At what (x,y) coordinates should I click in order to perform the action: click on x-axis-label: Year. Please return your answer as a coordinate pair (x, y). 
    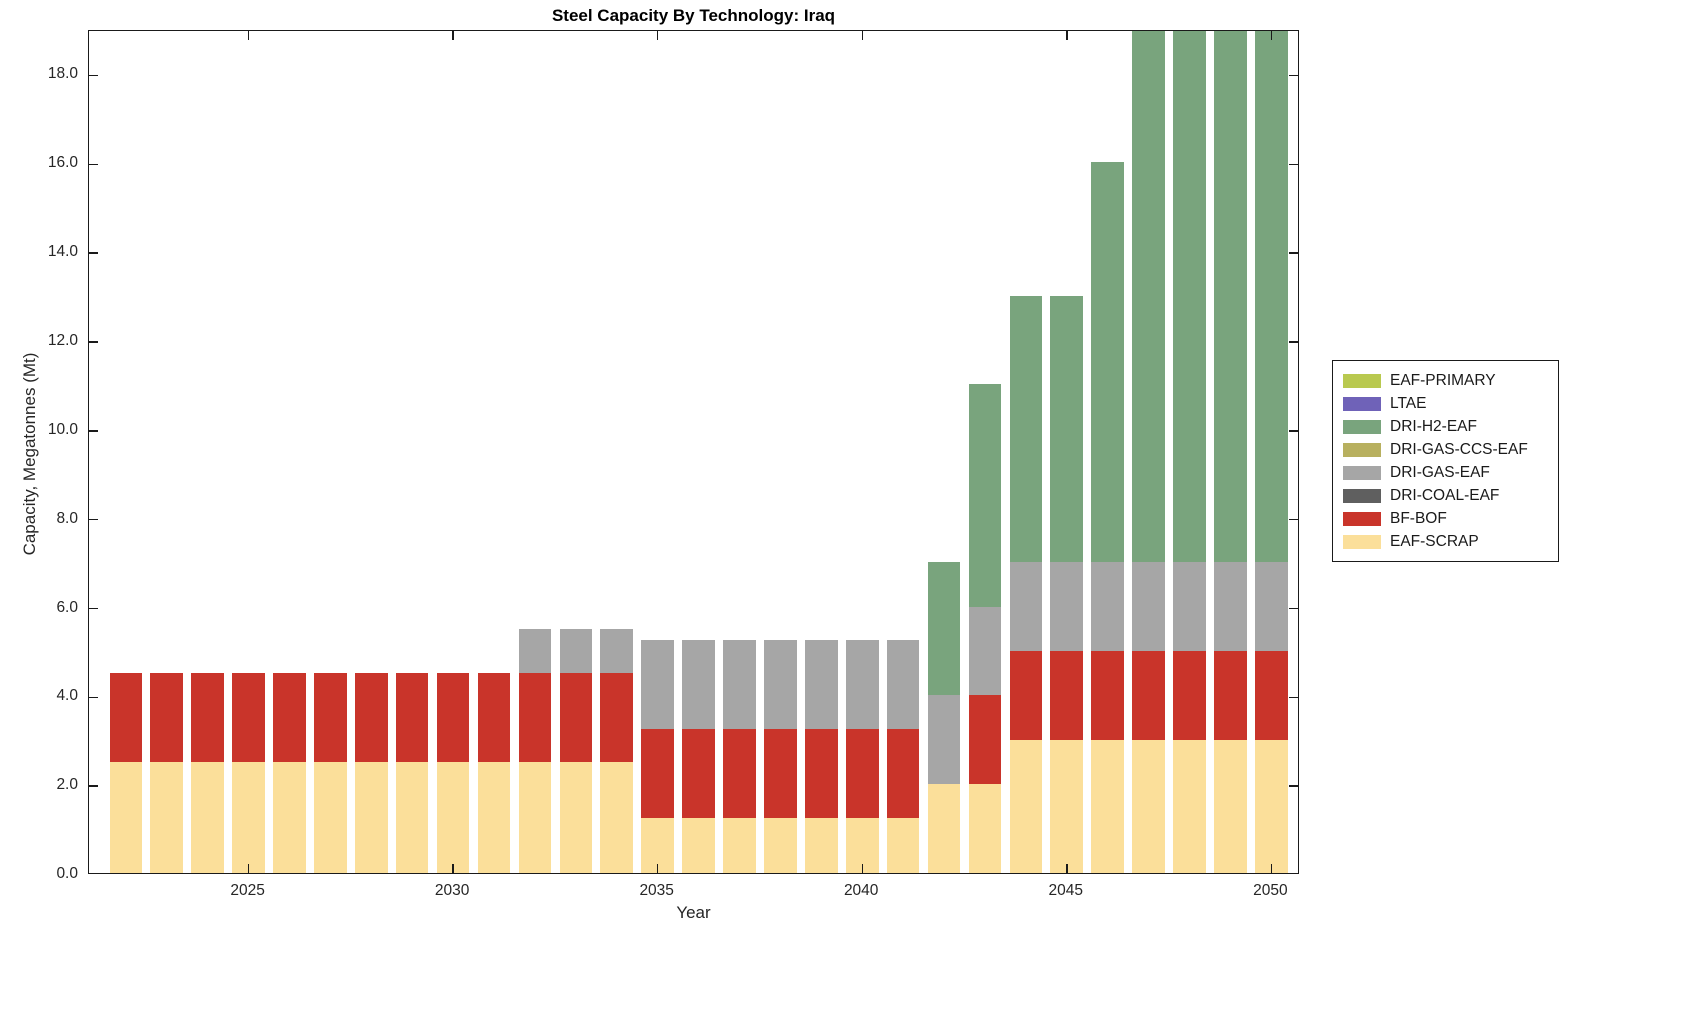
    Looking at the image, I should click on (693, 912).